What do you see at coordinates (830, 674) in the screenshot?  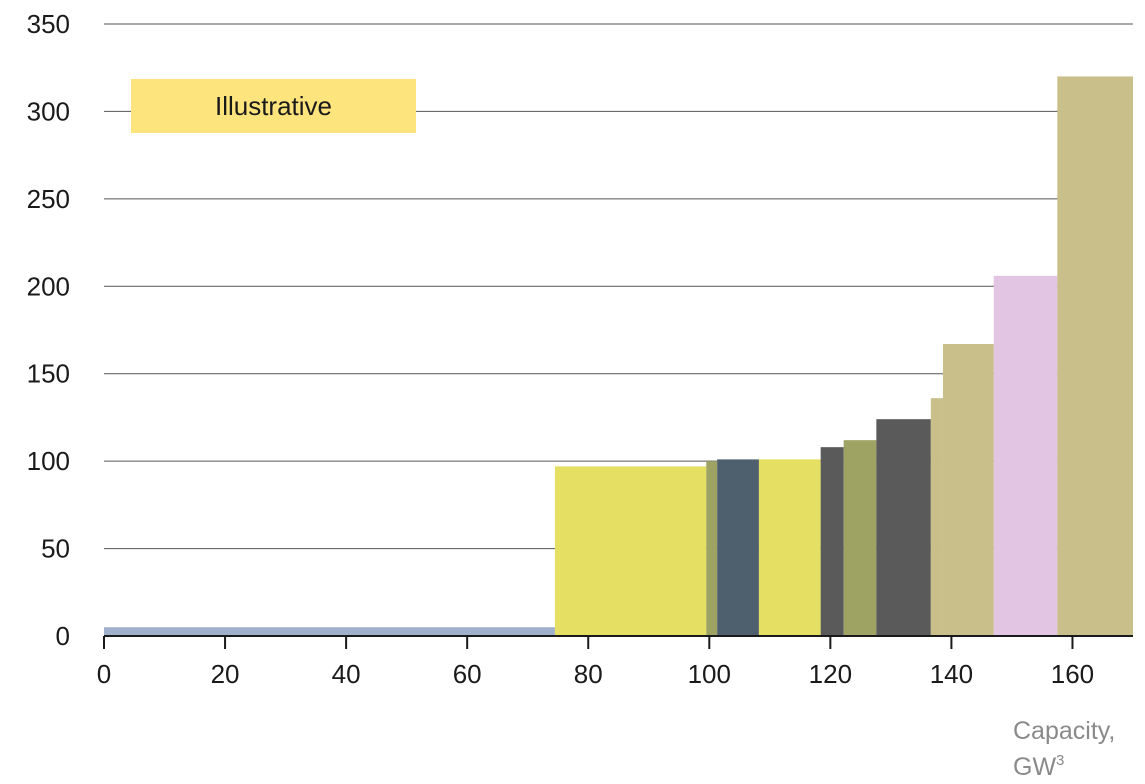 I see `x-tick-label: 120` at bounding box center [830, 674].